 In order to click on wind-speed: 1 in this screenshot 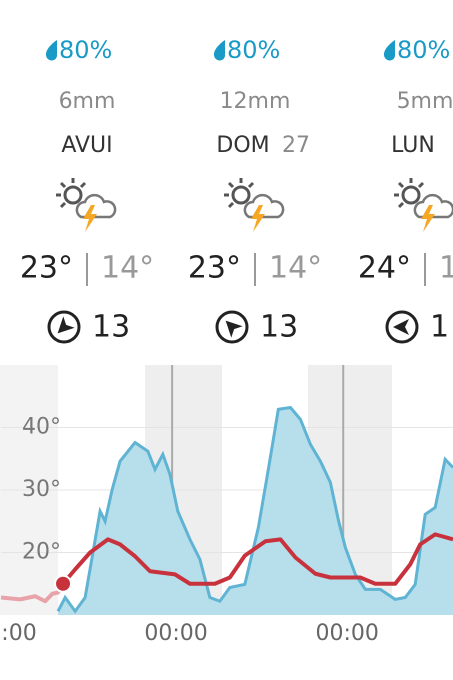, I will do `click(439, 327)`.